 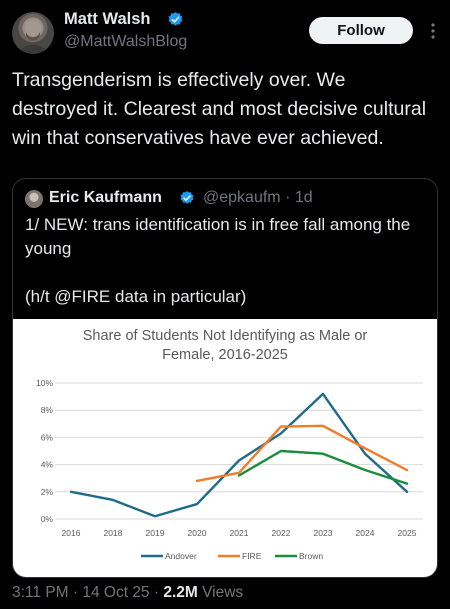 What do you see at coordinates (107, 19) in the screenshot?
I see `author-name: Matt Walsh` at bounding box center [107, 19].